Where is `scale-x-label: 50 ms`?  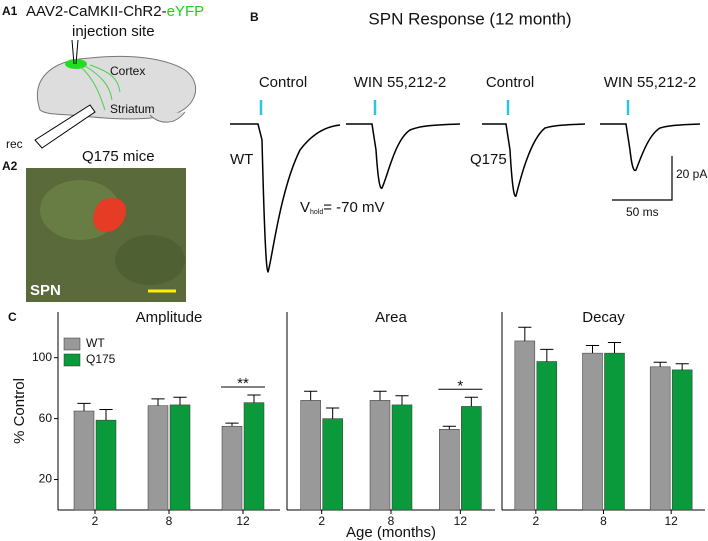 scale-x-label: 50 ms is located at coordinates (642, 212).